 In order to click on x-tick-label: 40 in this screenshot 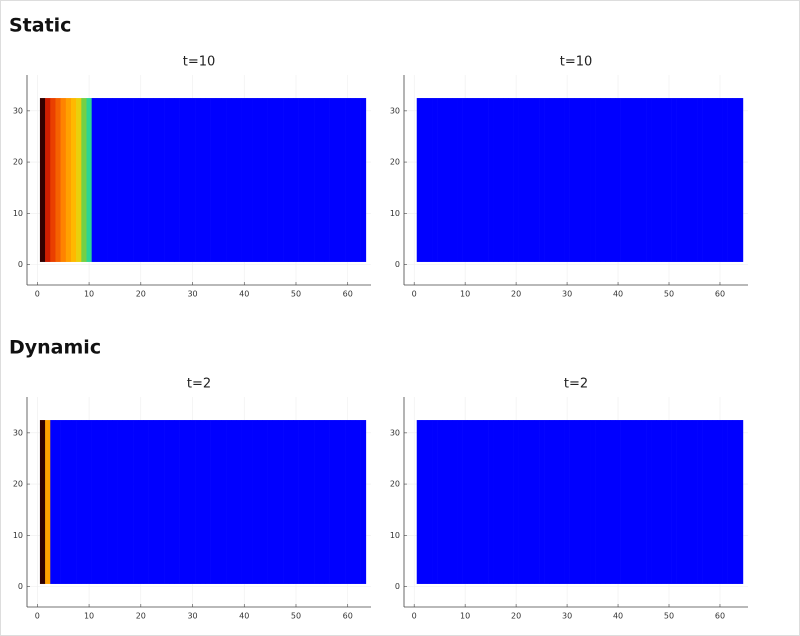, I will do `click(618, 616)`.